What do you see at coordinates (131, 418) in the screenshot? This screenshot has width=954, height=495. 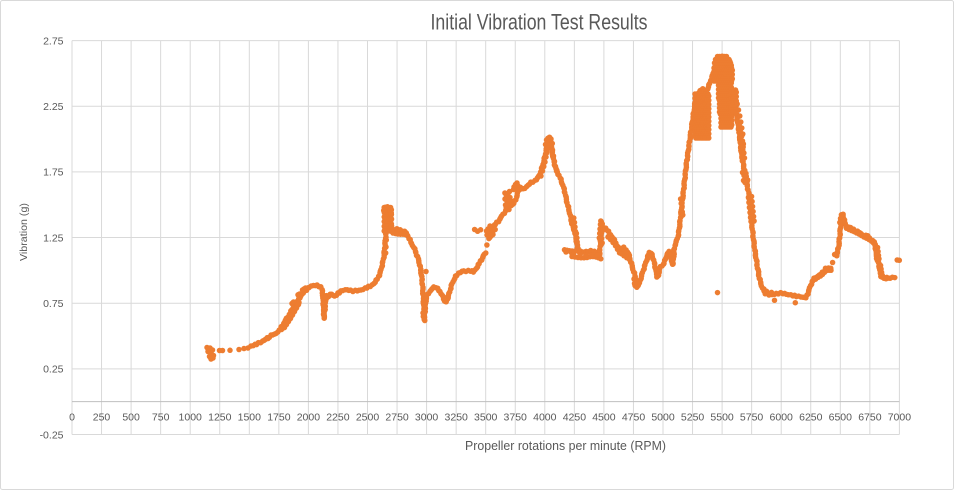 I see `svg-text: 500` at bounding box center [131, 418].